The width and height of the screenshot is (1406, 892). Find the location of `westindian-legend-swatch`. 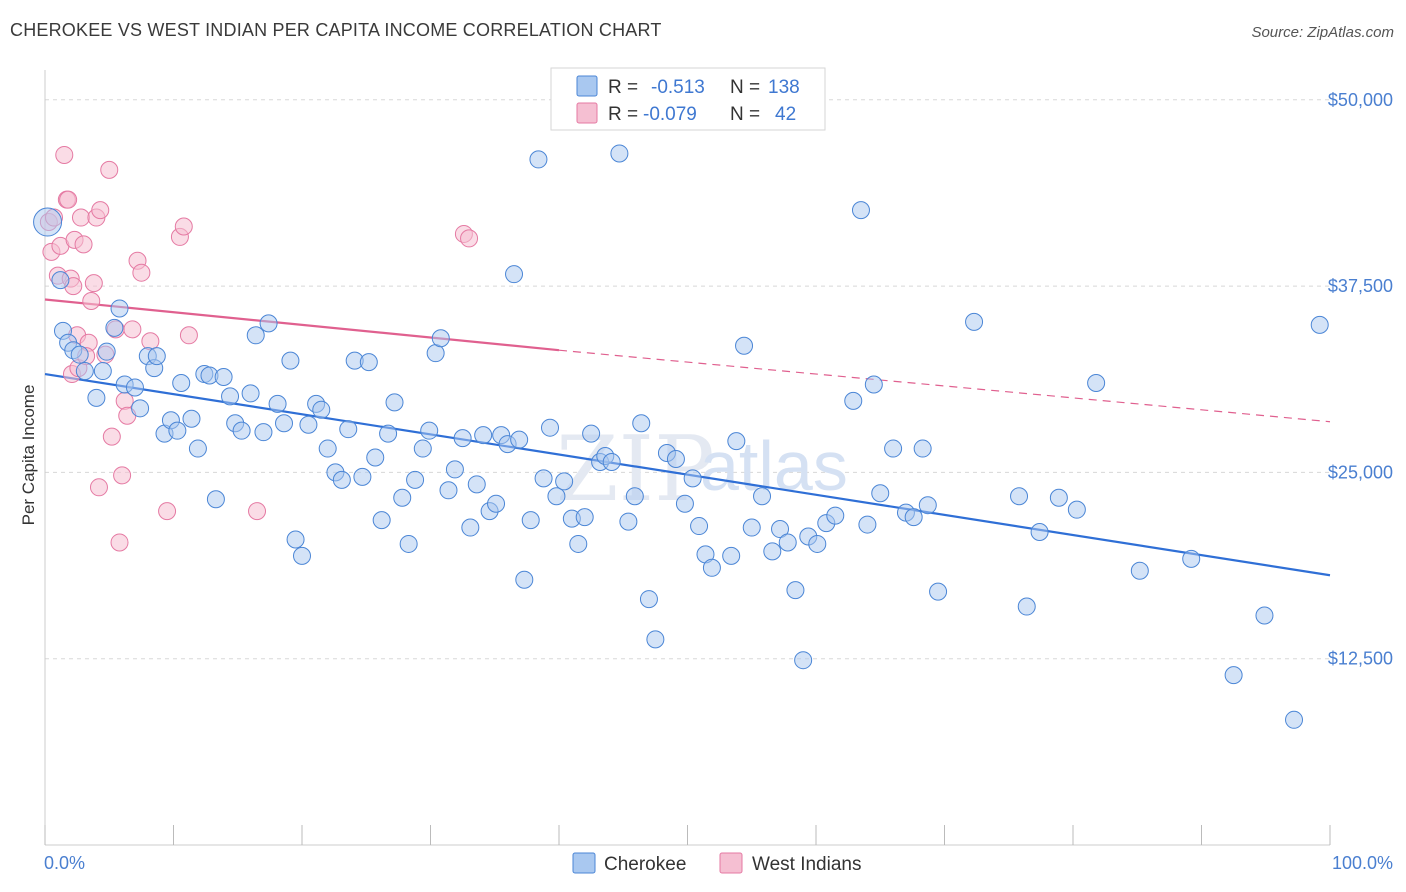

westindian-legend-swatch is located at coordinates (587, 113).